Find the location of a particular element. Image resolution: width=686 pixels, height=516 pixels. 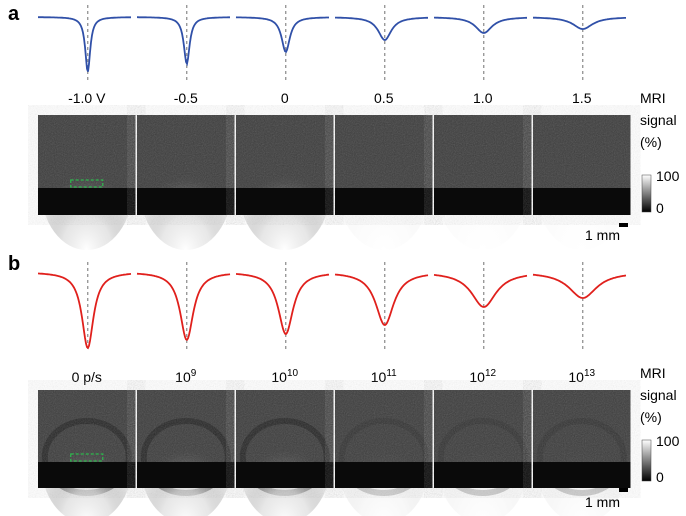

column-label: 1.0 is located at coordinates (483, 98).